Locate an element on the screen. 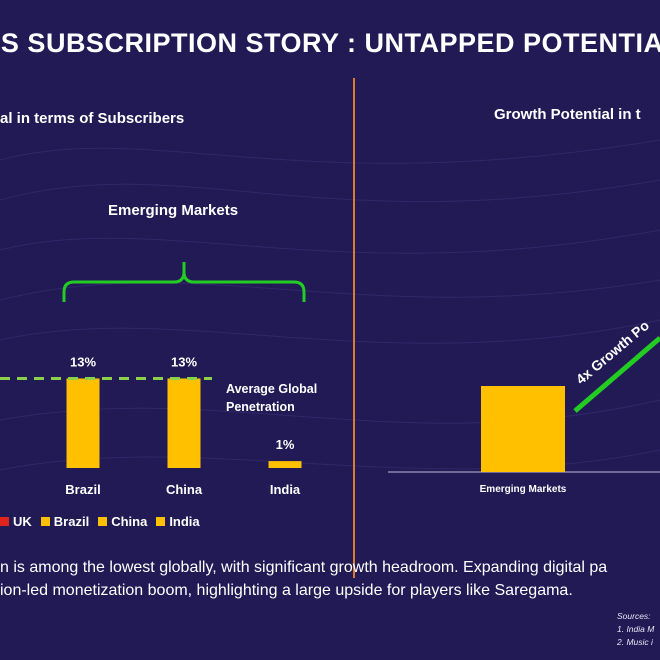  category-label: Brazil is located at coordinates (82, 489).